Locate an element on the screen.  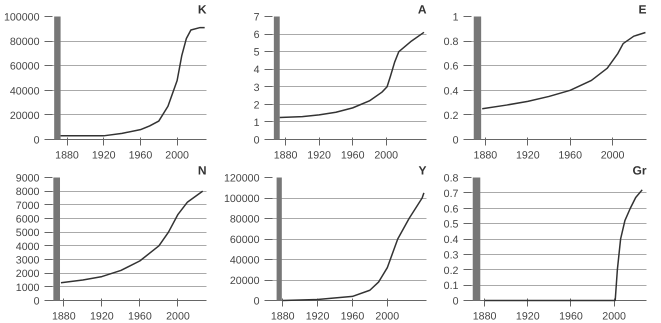
y-tick-label: 0.7 is located at coordinates (451, 194).